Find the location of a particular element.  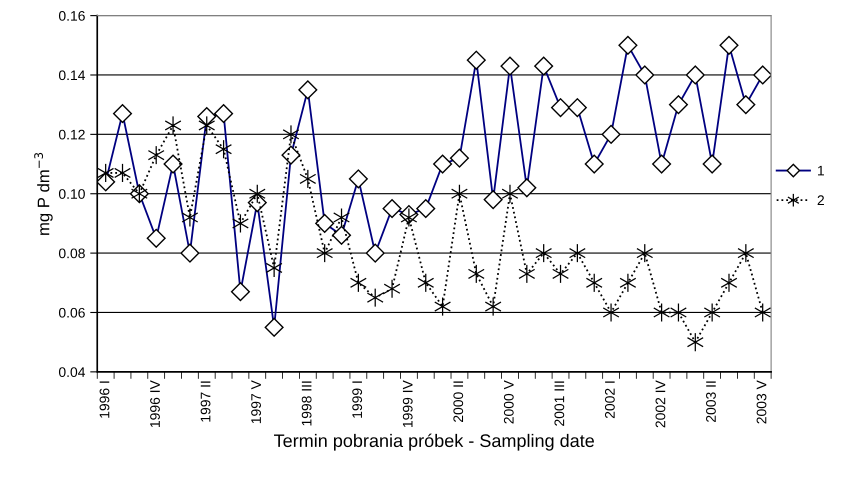

x-tick-label: 1997 II is located at coordinates (205, 401).